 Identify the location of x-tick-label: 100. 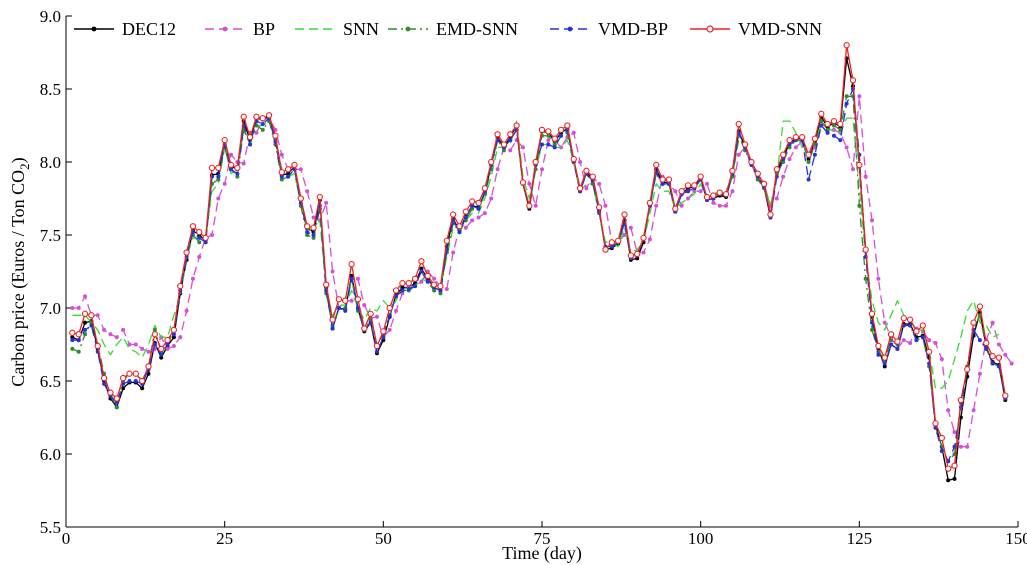
(701, 538).